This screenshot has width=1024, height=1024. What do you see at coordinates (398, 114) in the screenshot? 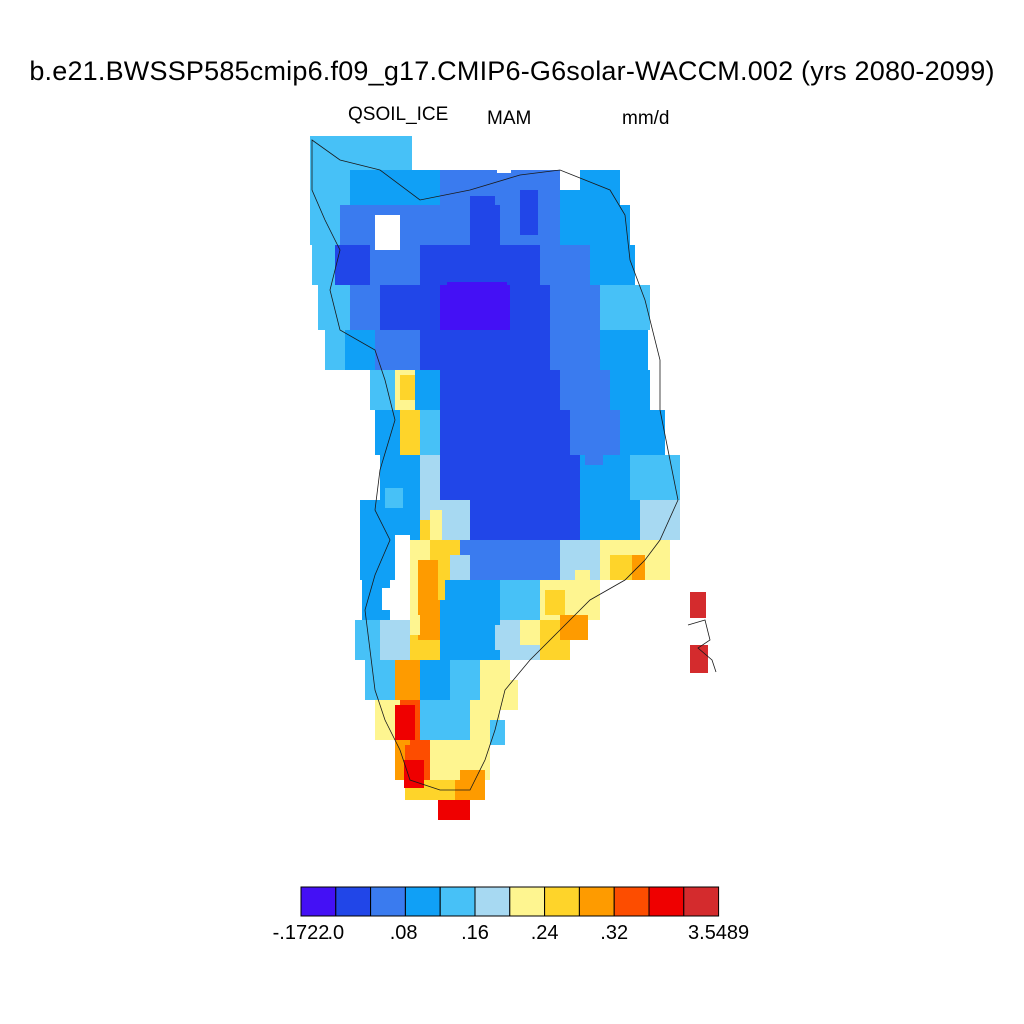
I see `variable-label: QSOIL_ICE` at bounding box center [398, 114].